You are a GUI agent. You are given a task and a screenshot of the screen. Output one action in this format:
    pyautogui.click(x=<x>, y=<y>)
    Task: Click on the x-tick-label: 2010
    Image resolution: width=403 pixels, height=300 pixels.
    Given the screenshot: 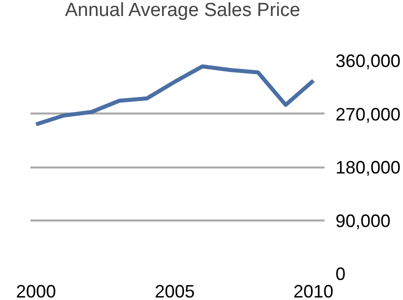 What is the action you would take?
    pyautogui.click(x=313, y=291)
    